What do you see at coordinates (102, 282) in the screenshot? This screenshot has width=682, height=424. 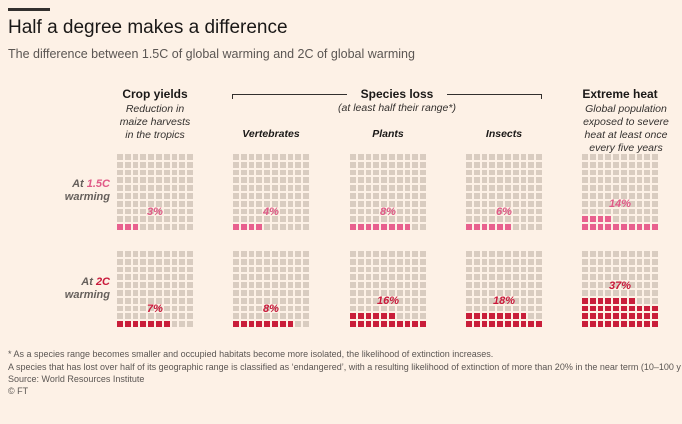 I see `row-temp-2c: 2C` at bounding box center [102, 282].